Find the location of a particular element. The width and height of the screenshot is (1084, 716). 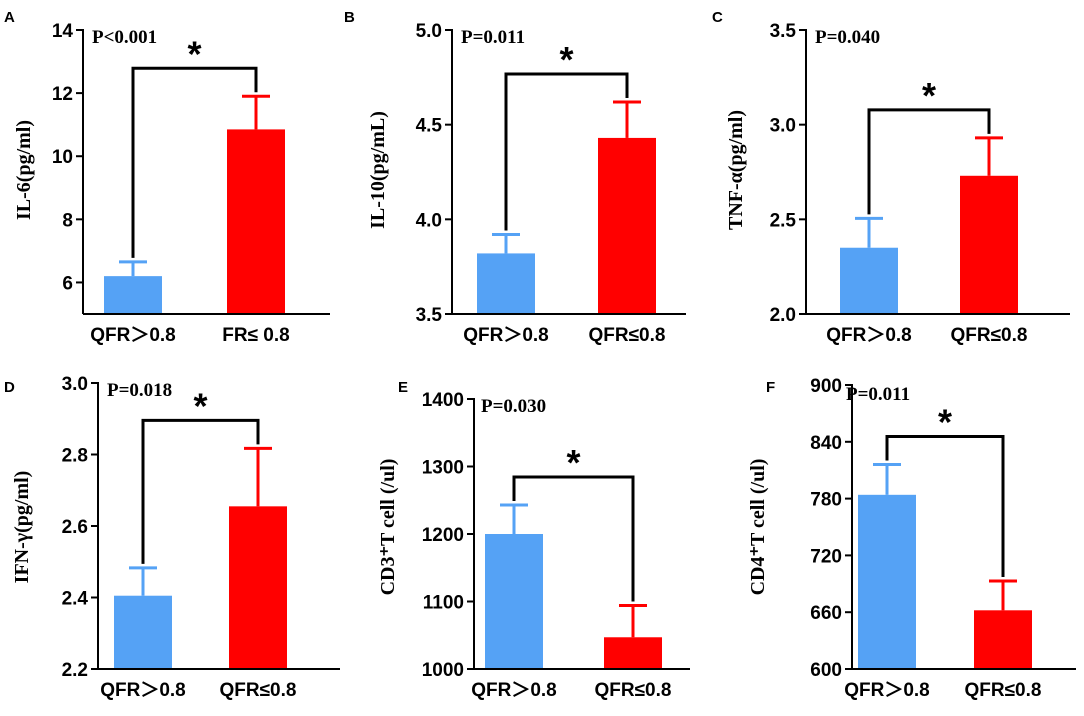

p-value-label: P<0.001 is located at coordinates (124, 37).